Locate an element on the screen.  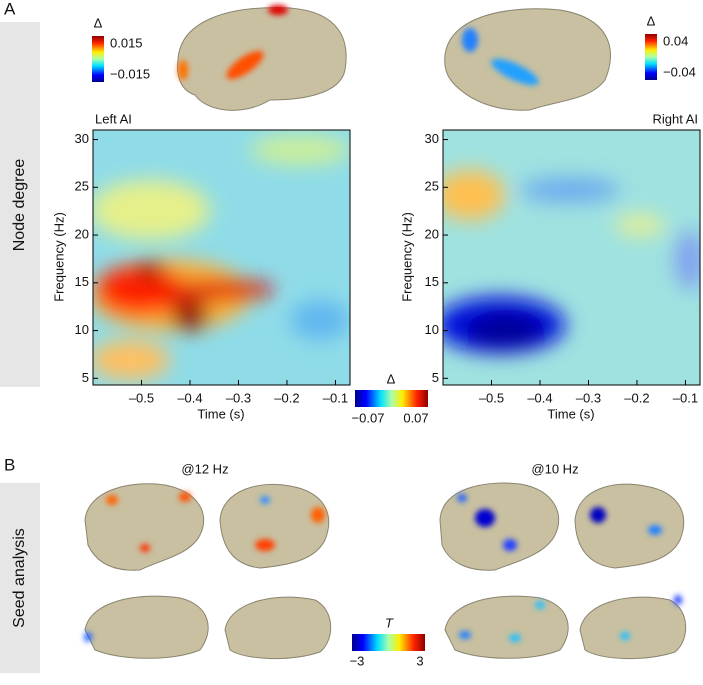
colorbar-max: 0.04 is located at coordinates (675, 40).